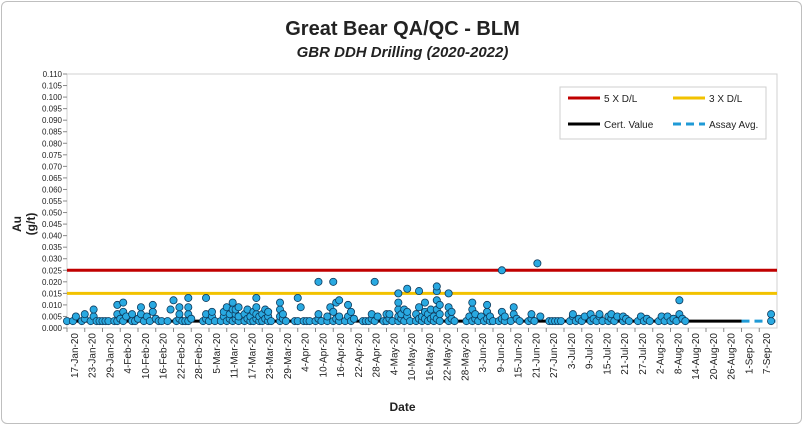  I want to click on y-tick-label: 0.000, so click(52, 328).